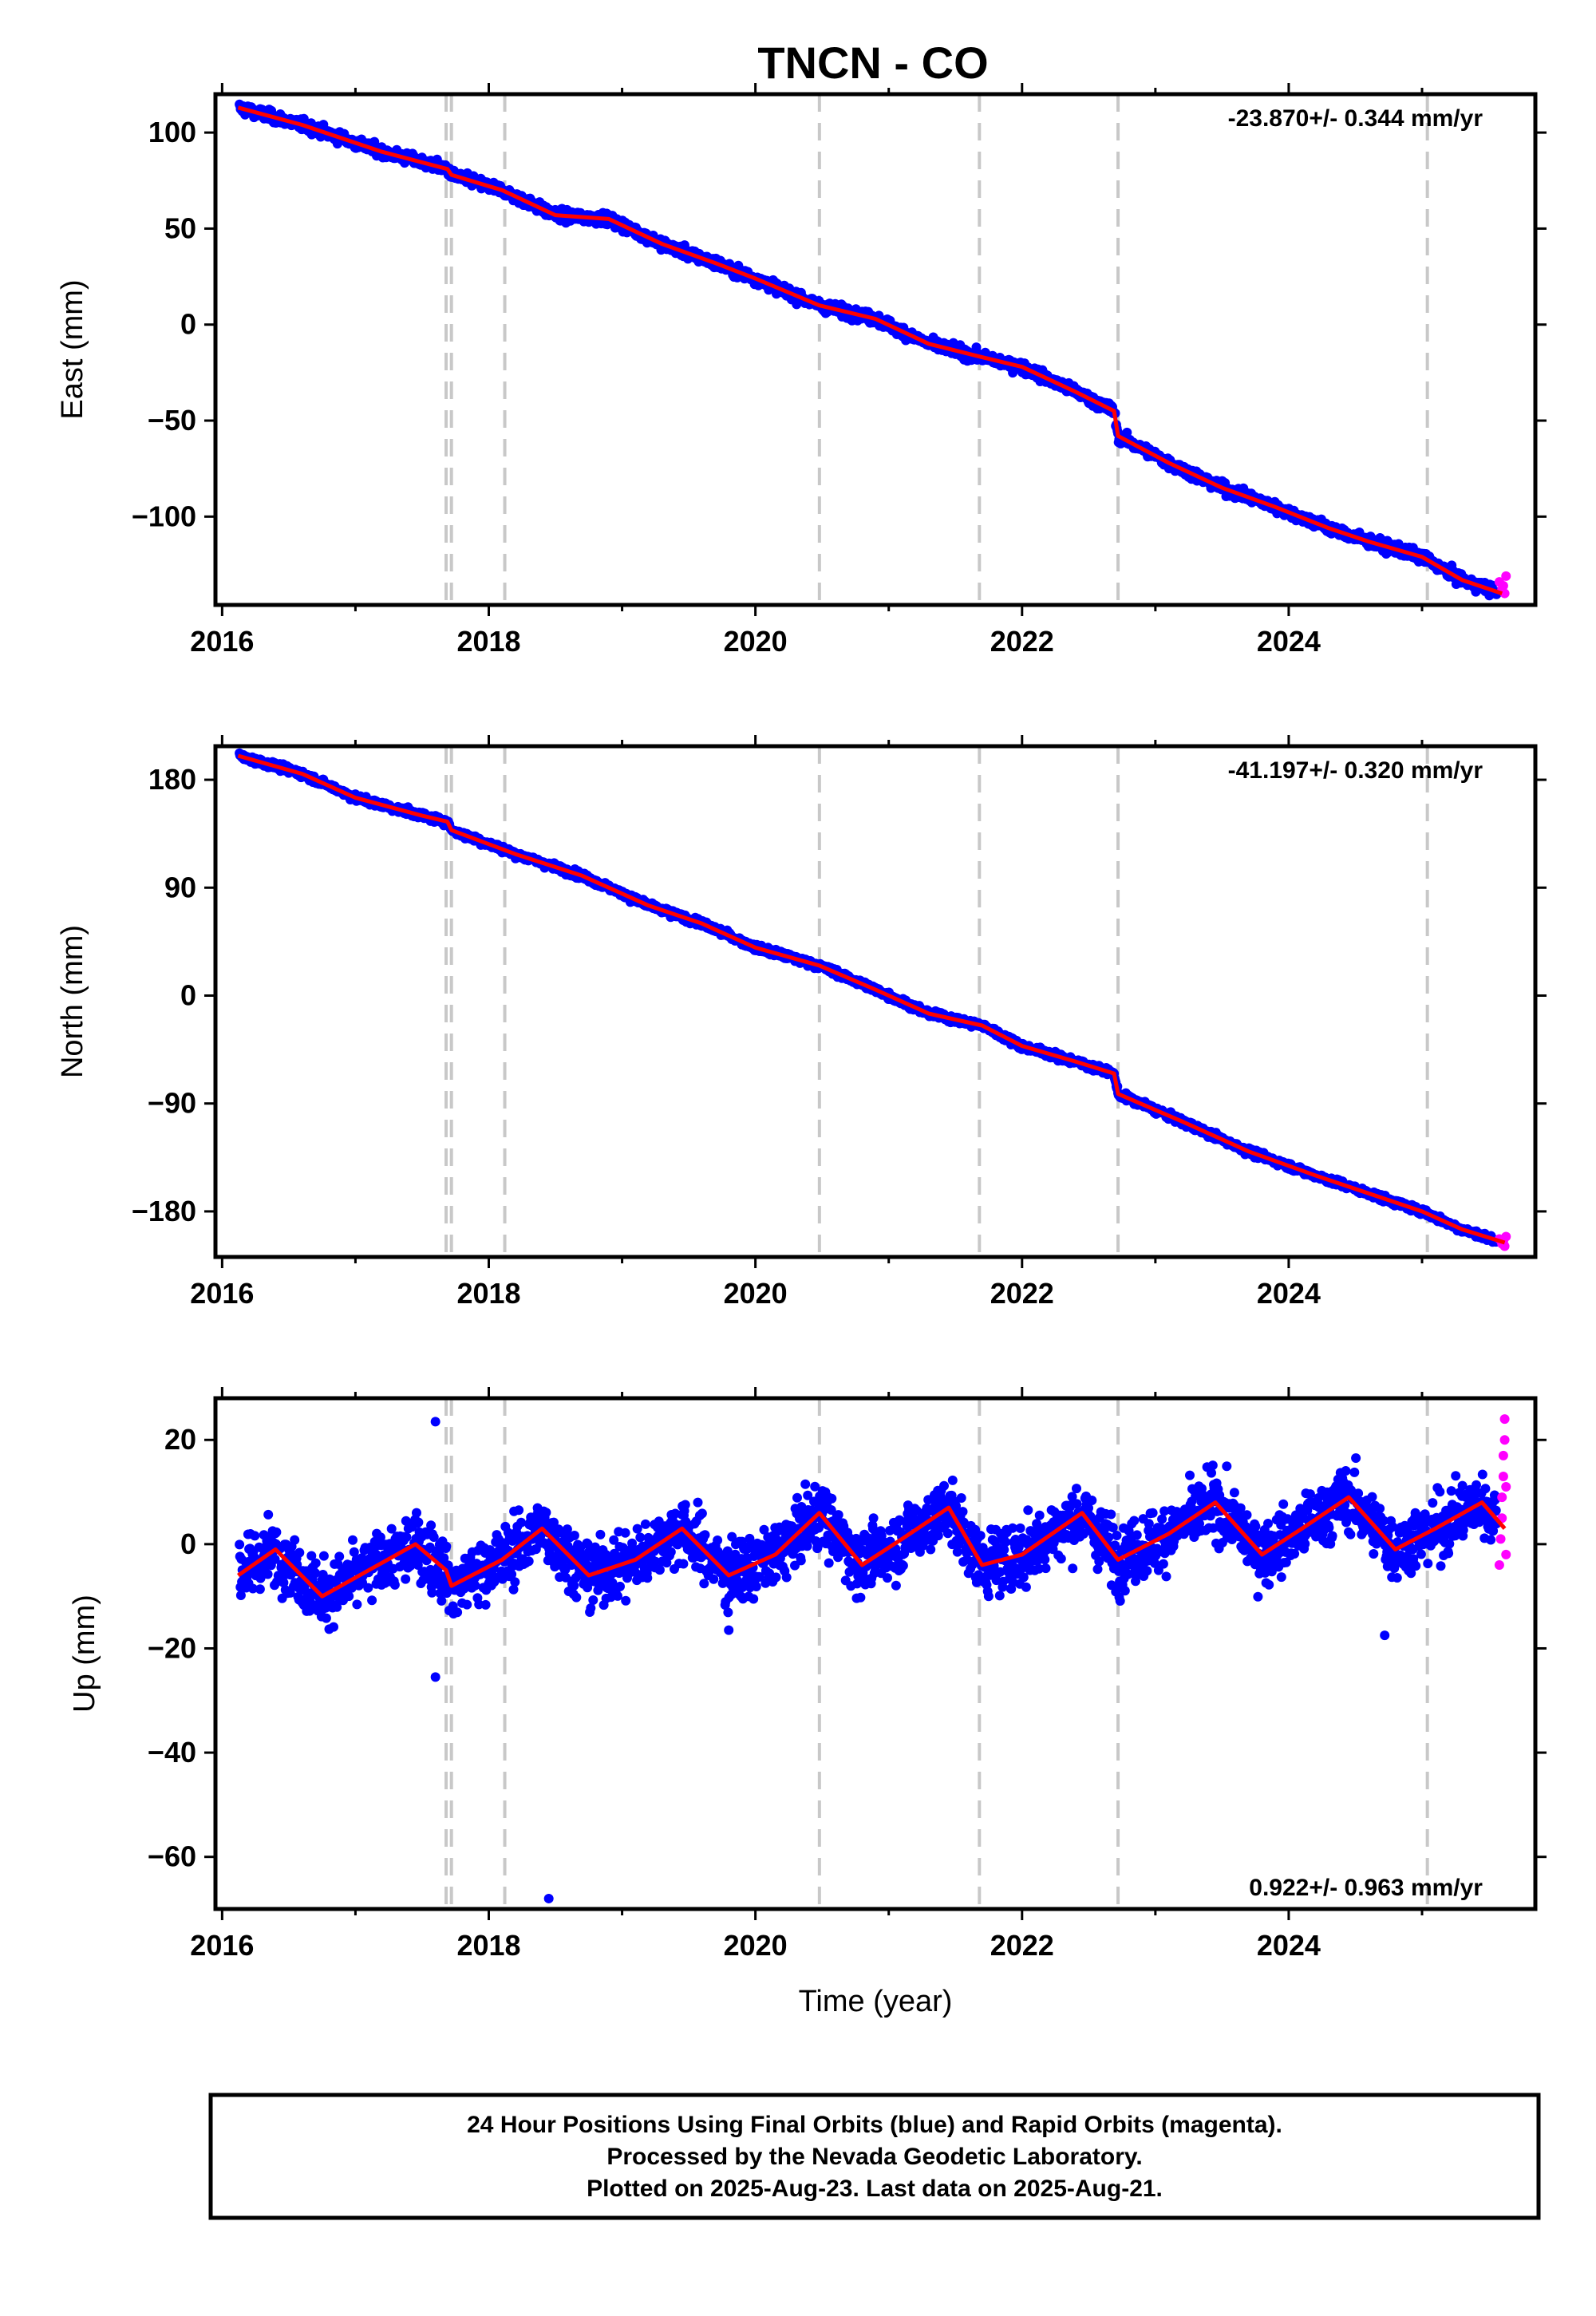 The width and height of the screenshot is (1596, 2316). What do you see at coordinates (1506, 576) in the screenshot?
I see `east-rapid-point` at bounding box center [1506, 576].